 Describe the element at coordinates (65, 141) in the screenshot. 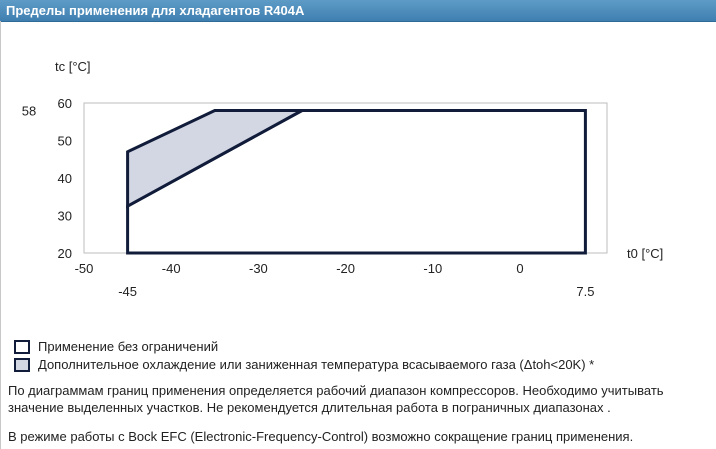

I see `y-tick-label-3: 50` at that location.